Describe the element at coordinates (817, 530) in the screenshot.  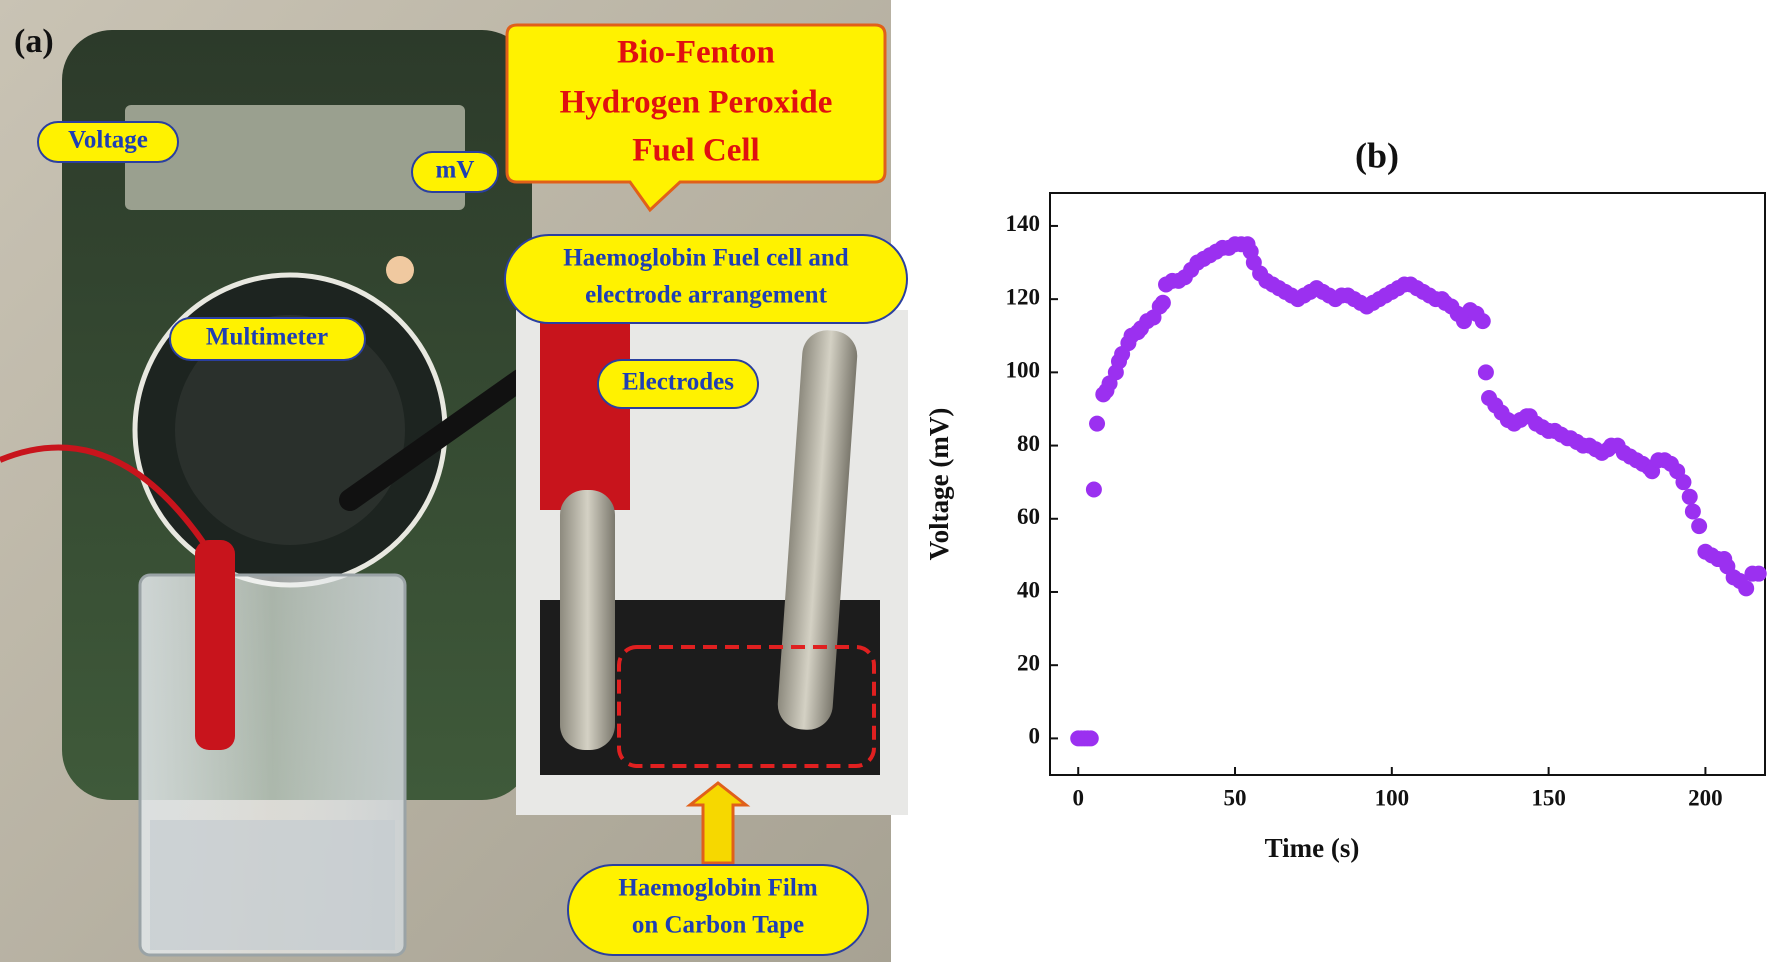
I see `electrode-right` at that location.